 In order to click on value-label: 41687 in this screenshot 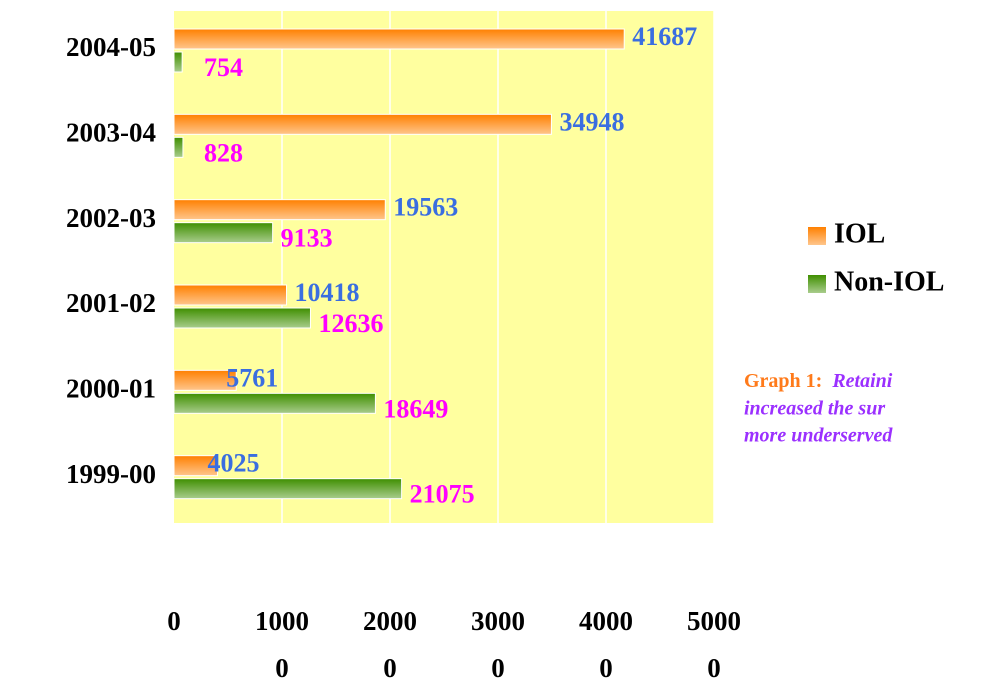, I will do `click(664, 36)`.